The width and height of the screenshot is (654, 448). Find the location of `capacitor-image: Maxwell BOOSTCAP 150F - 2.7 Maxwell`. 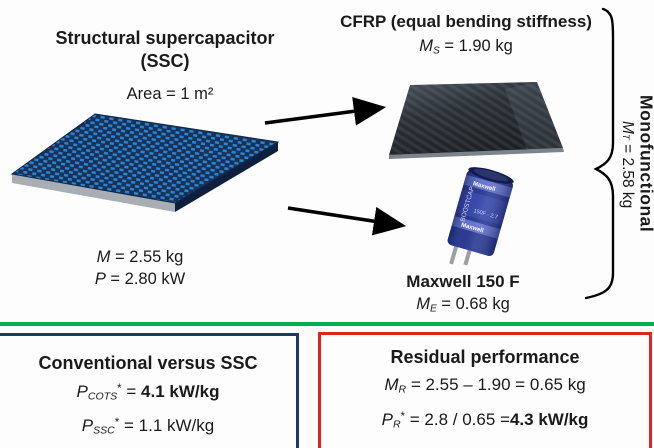

capacitor-image: Maxwell BOOSTCAP 150F - 2.7 Maxwell is located at coordinates (480, 216).